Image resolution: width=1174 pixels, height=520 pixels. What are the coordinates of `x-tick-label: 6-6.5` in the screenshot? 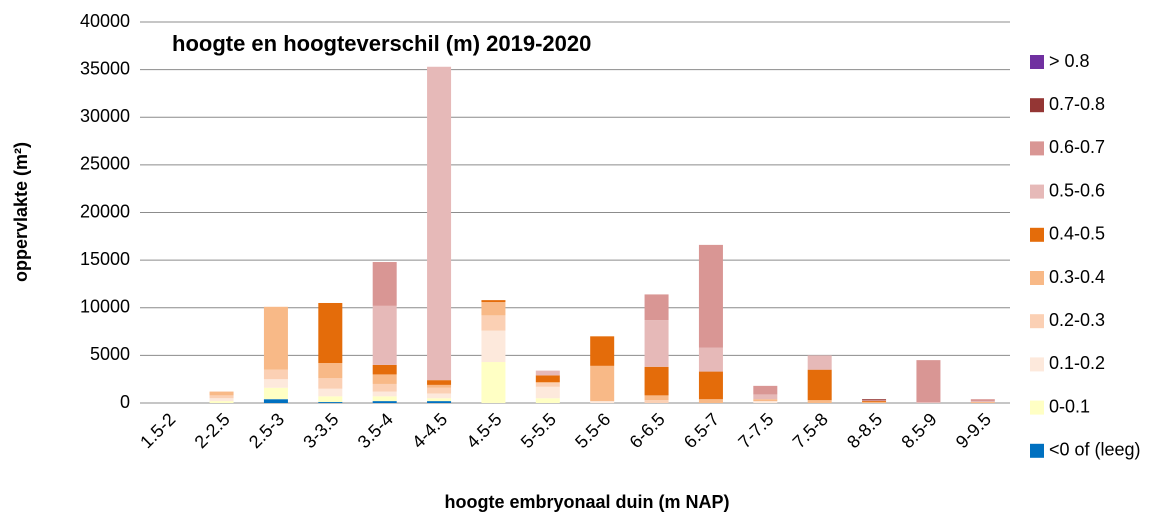 It's located at (647, 430).